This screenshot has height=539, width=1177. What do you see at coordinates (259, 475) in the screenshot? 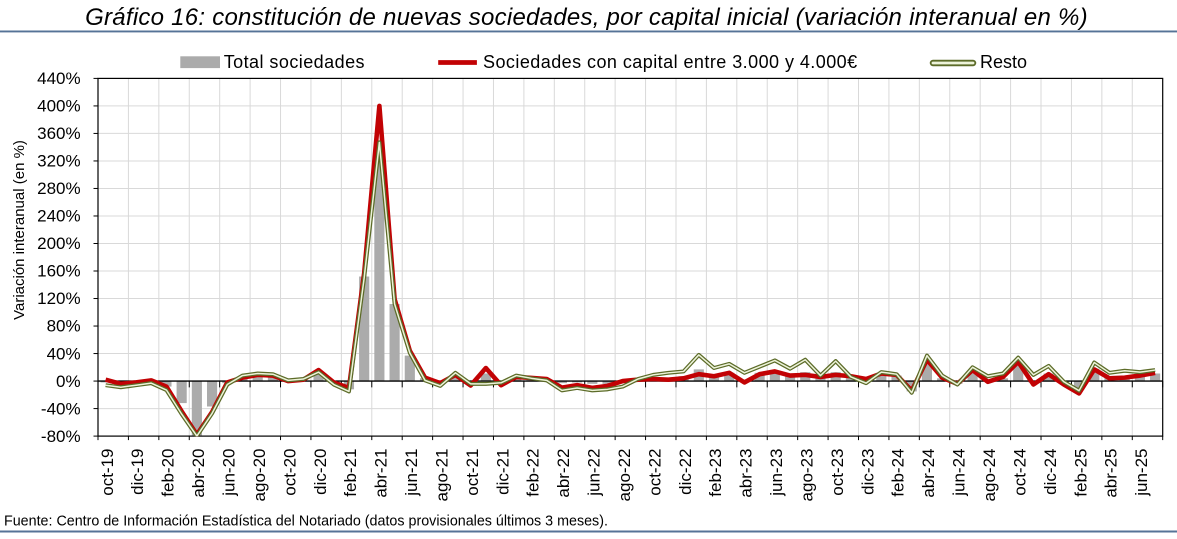
I see `svg-text: ago-20` at bounding box center [259, 475].